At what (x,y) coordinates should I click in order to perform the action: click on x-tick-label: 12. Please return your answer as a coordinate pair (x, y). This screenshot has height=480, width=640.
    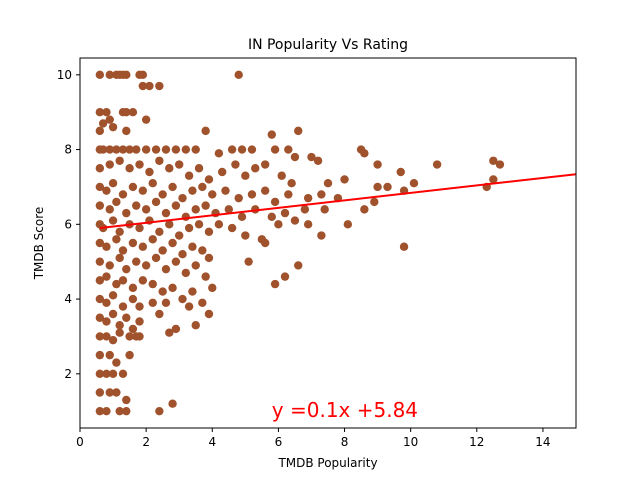
    Looking at the image, I should click on (476, 442).